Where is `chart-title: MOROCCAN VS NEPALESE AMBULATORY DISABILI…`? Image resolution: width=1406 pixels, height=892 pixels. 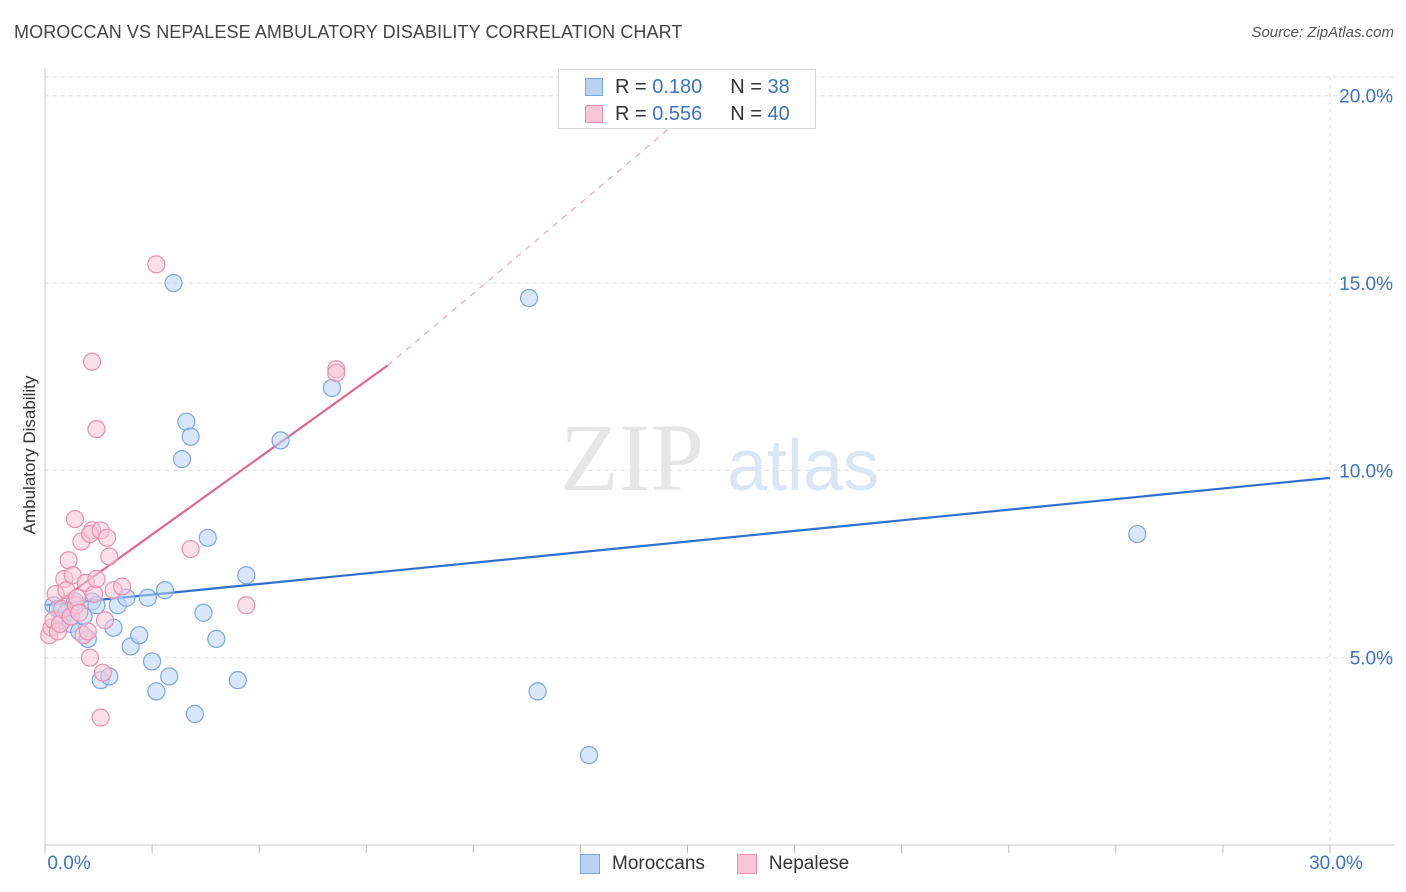 chart-title: MOROCCAN VS NEPALESE AMBULATORY DISABILI… is located at coordinates (348, 32).